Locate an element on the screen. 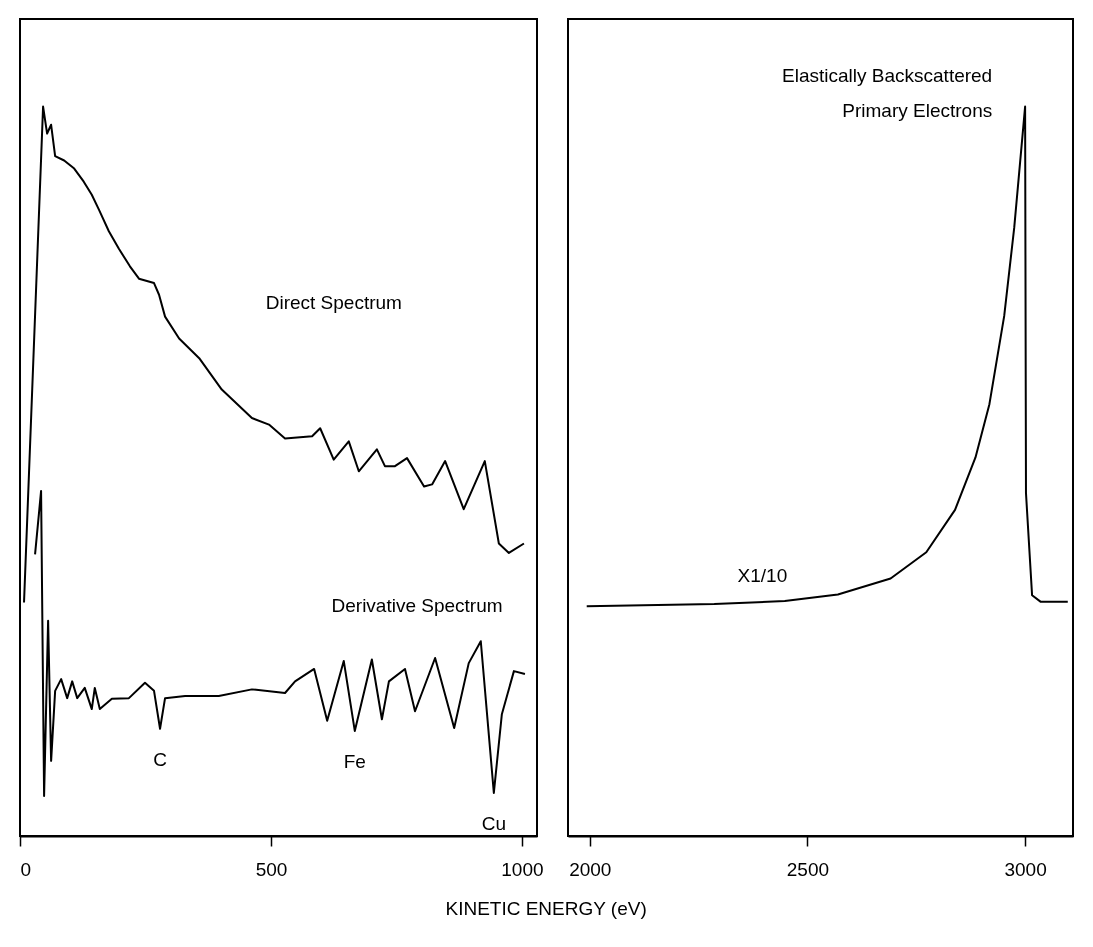  x-axis-title: KINETIC ENERGY (eV) is located at coordinates (546, 908).